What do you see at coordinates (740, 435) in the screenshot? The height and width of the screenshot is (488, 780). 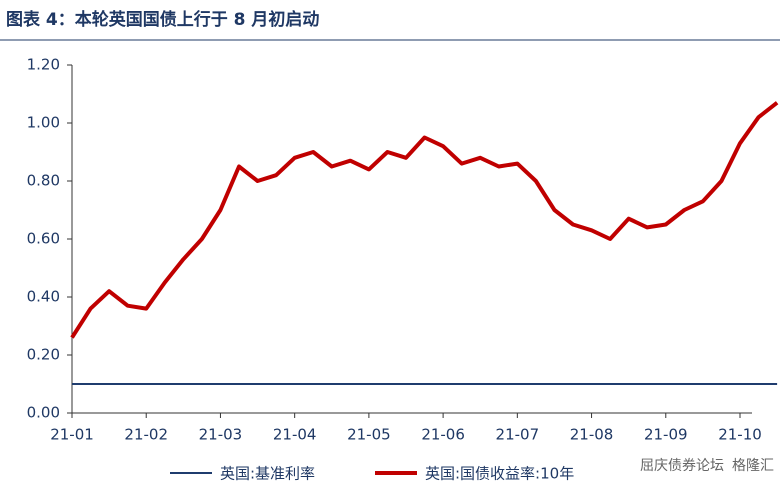 I see `x-tick-label: 21-10` at bounding box center [740, 435].